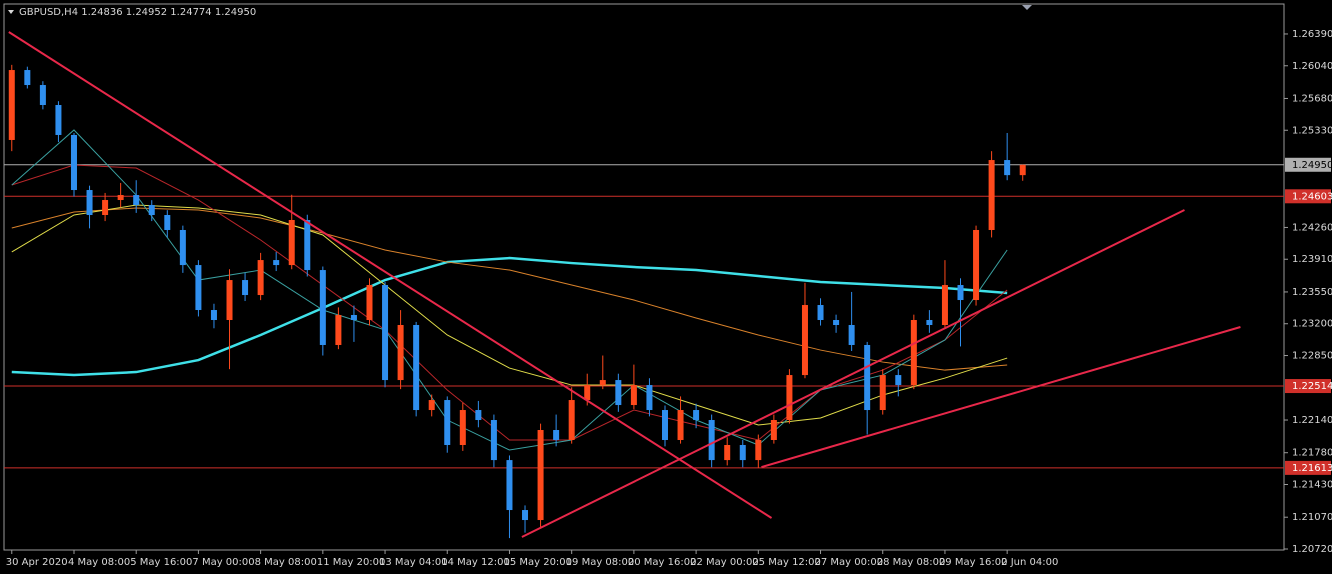 The height and width of the screenshot is (574, 1332). I want to click on y-tick-label: 1.22140, so click(1312, 420).